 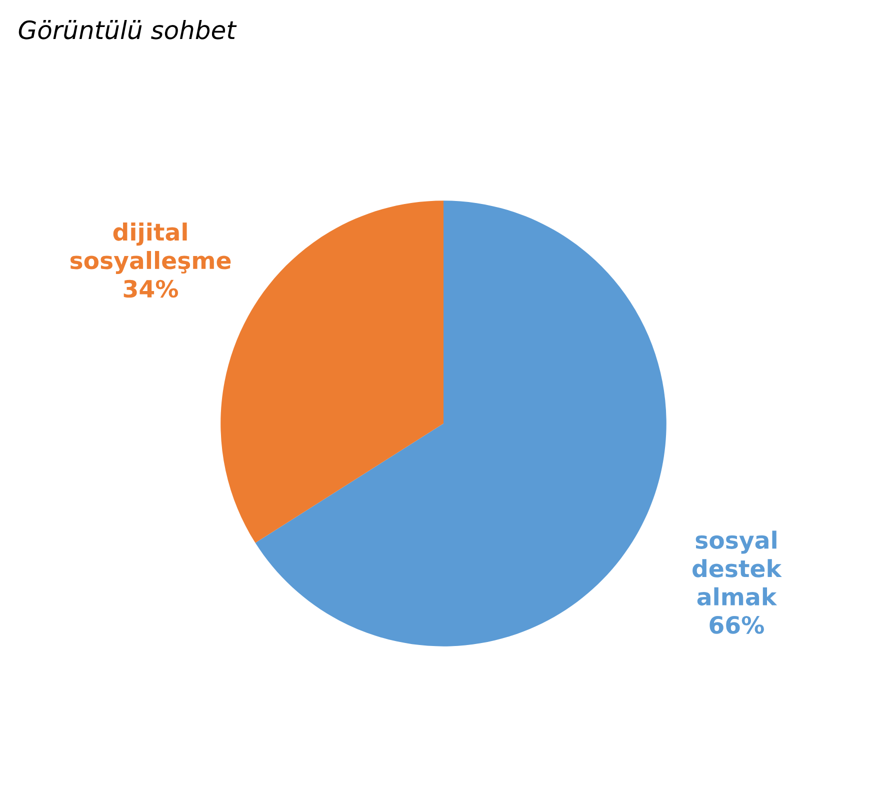 I want to click on data-label: 34%, so click(x=151, y=289).